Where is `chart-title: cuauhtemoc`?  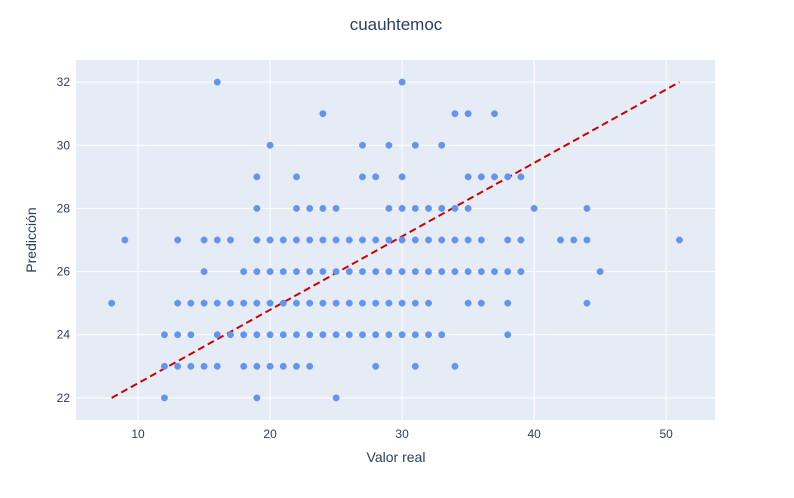 chart-title: cuauhtemoc is located at coordinates (396, 24).